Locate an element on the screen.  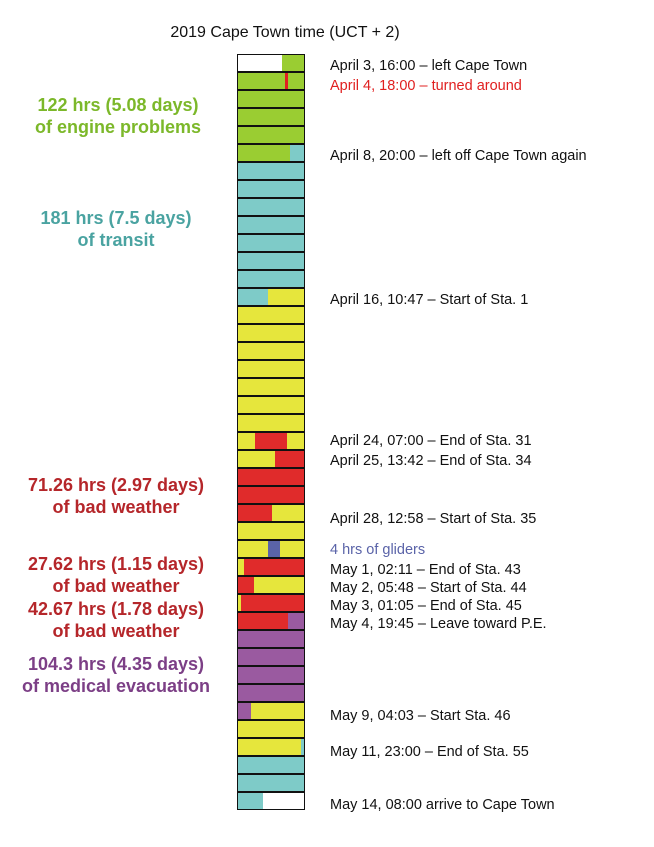
label-bad-weather-2-hours: 27.62 hrs (1.15 days) is located at coordinates (116, 564).